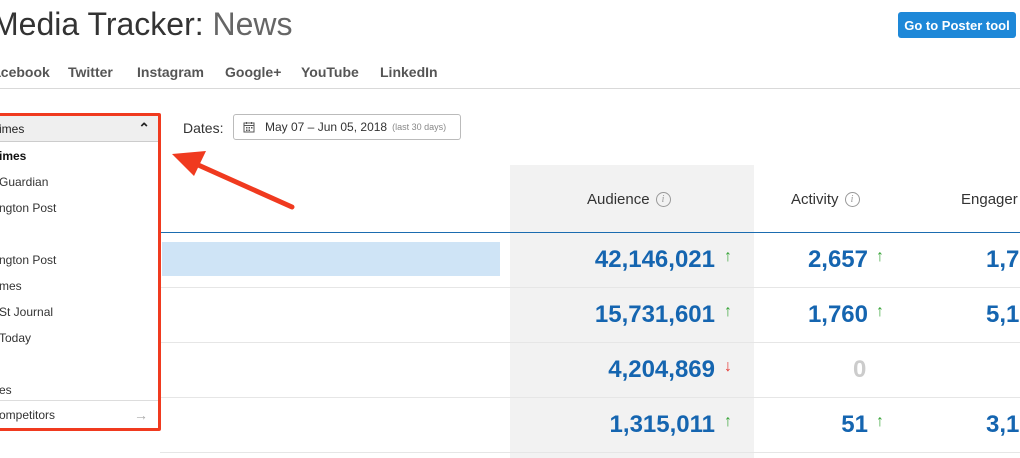 This screenshot has height=458, width=1020. Describe the element at coordinates (330, 72) in the screenshot. I see `tab-youtube: YouTube` at that location.